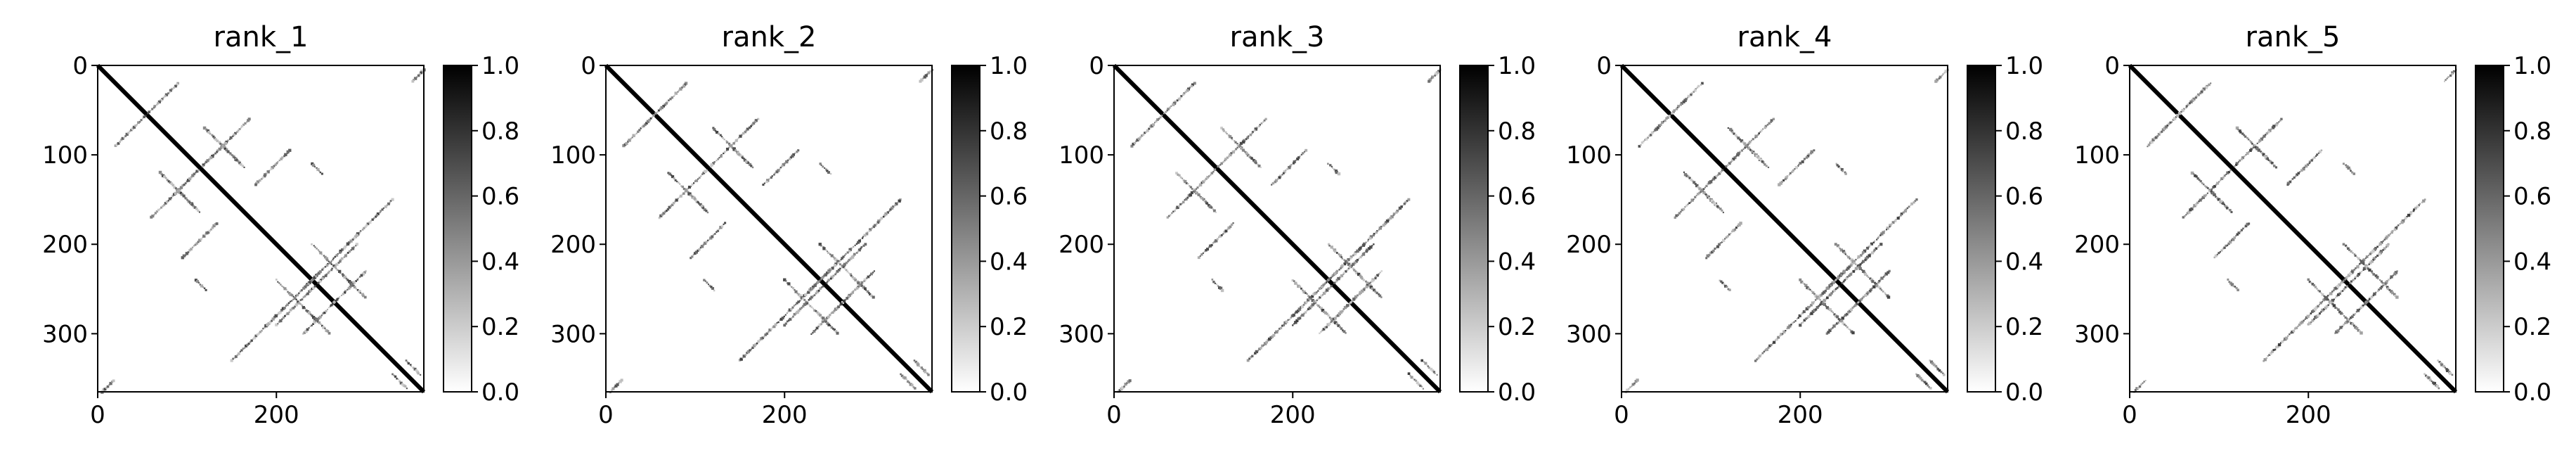 This screenshot has height=465, width=2576. I want to click on colorbar-tick-label: 0.4, so click(1009, 262).